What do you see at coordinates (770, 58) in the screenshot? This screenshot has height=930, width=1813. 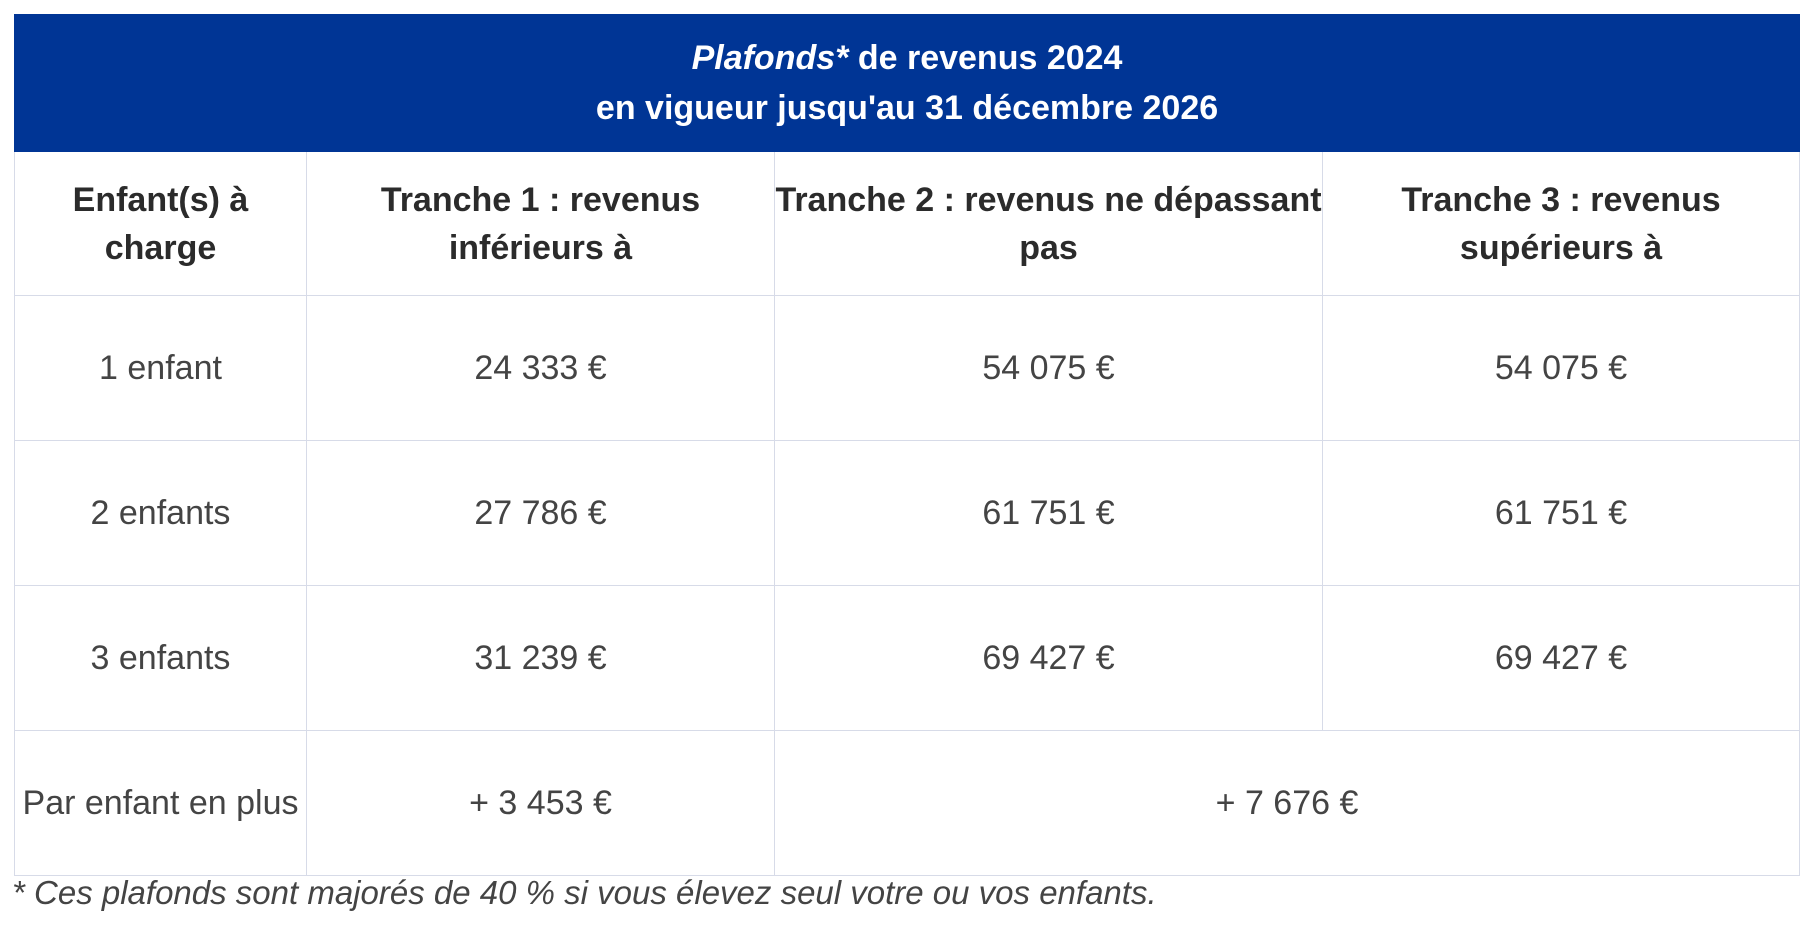 I see `title-italic-part: Plafonds*` at bounding box center [770, 58].